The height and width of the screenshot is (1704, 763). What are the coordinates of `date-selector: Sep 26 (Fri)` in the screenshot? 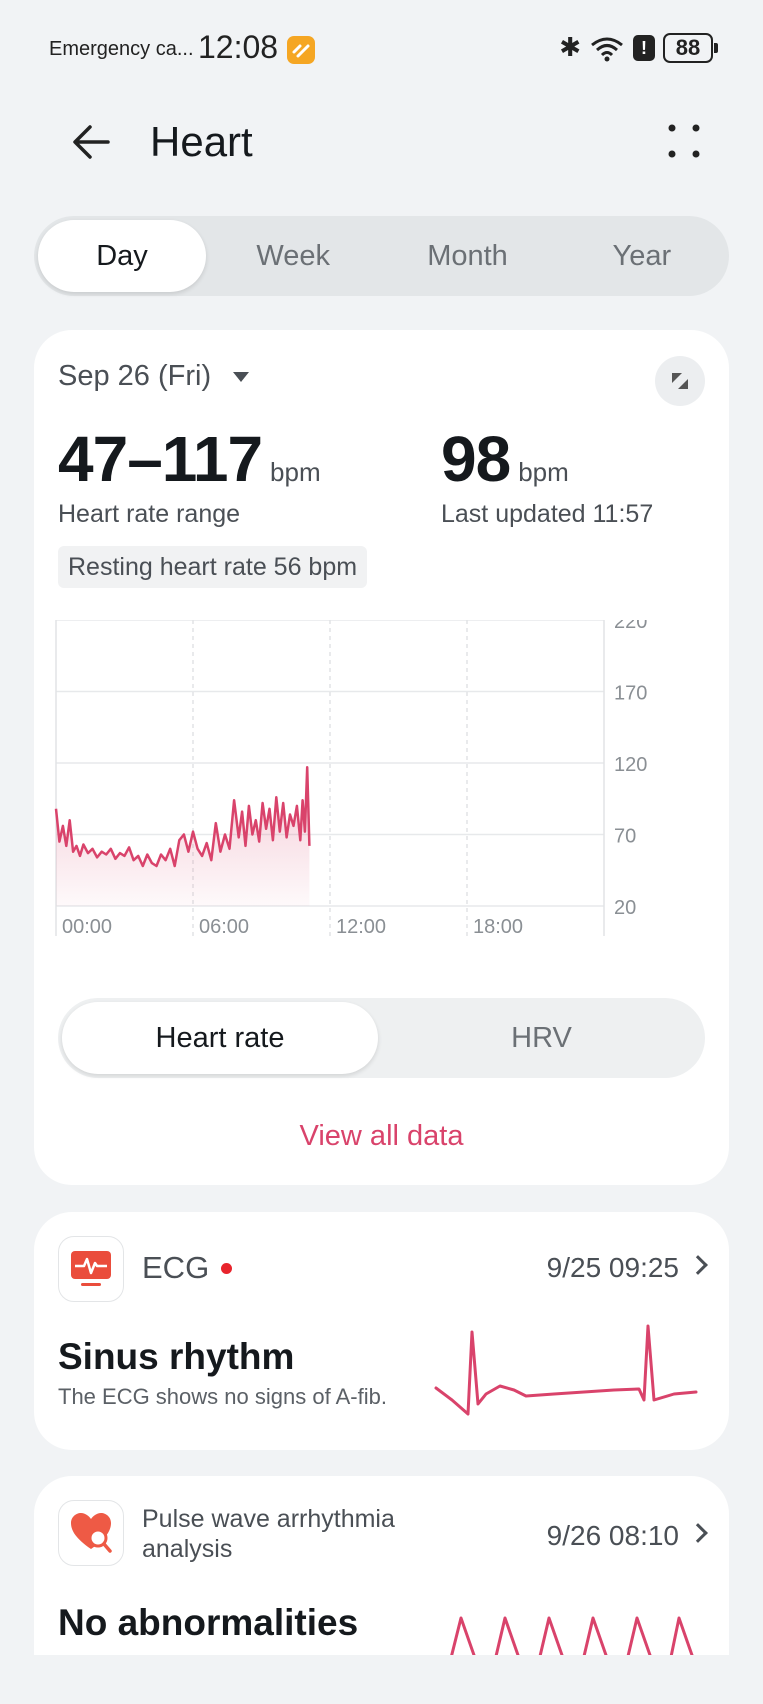 It's located at (154, 376).